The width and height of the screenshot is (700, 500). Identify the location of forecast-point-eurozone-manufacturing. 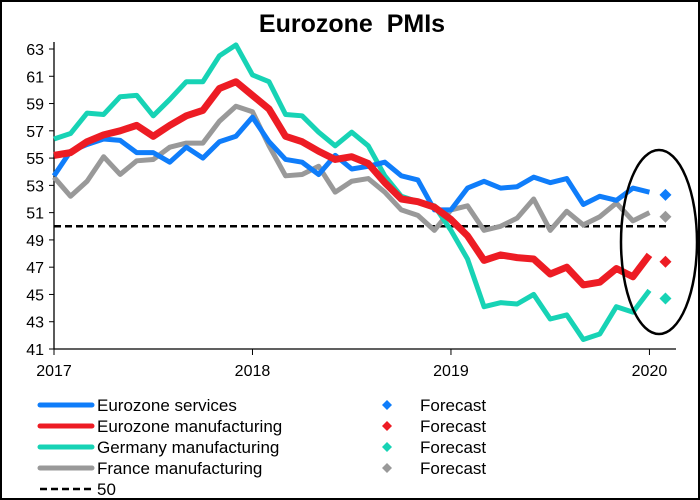
(665, 261).